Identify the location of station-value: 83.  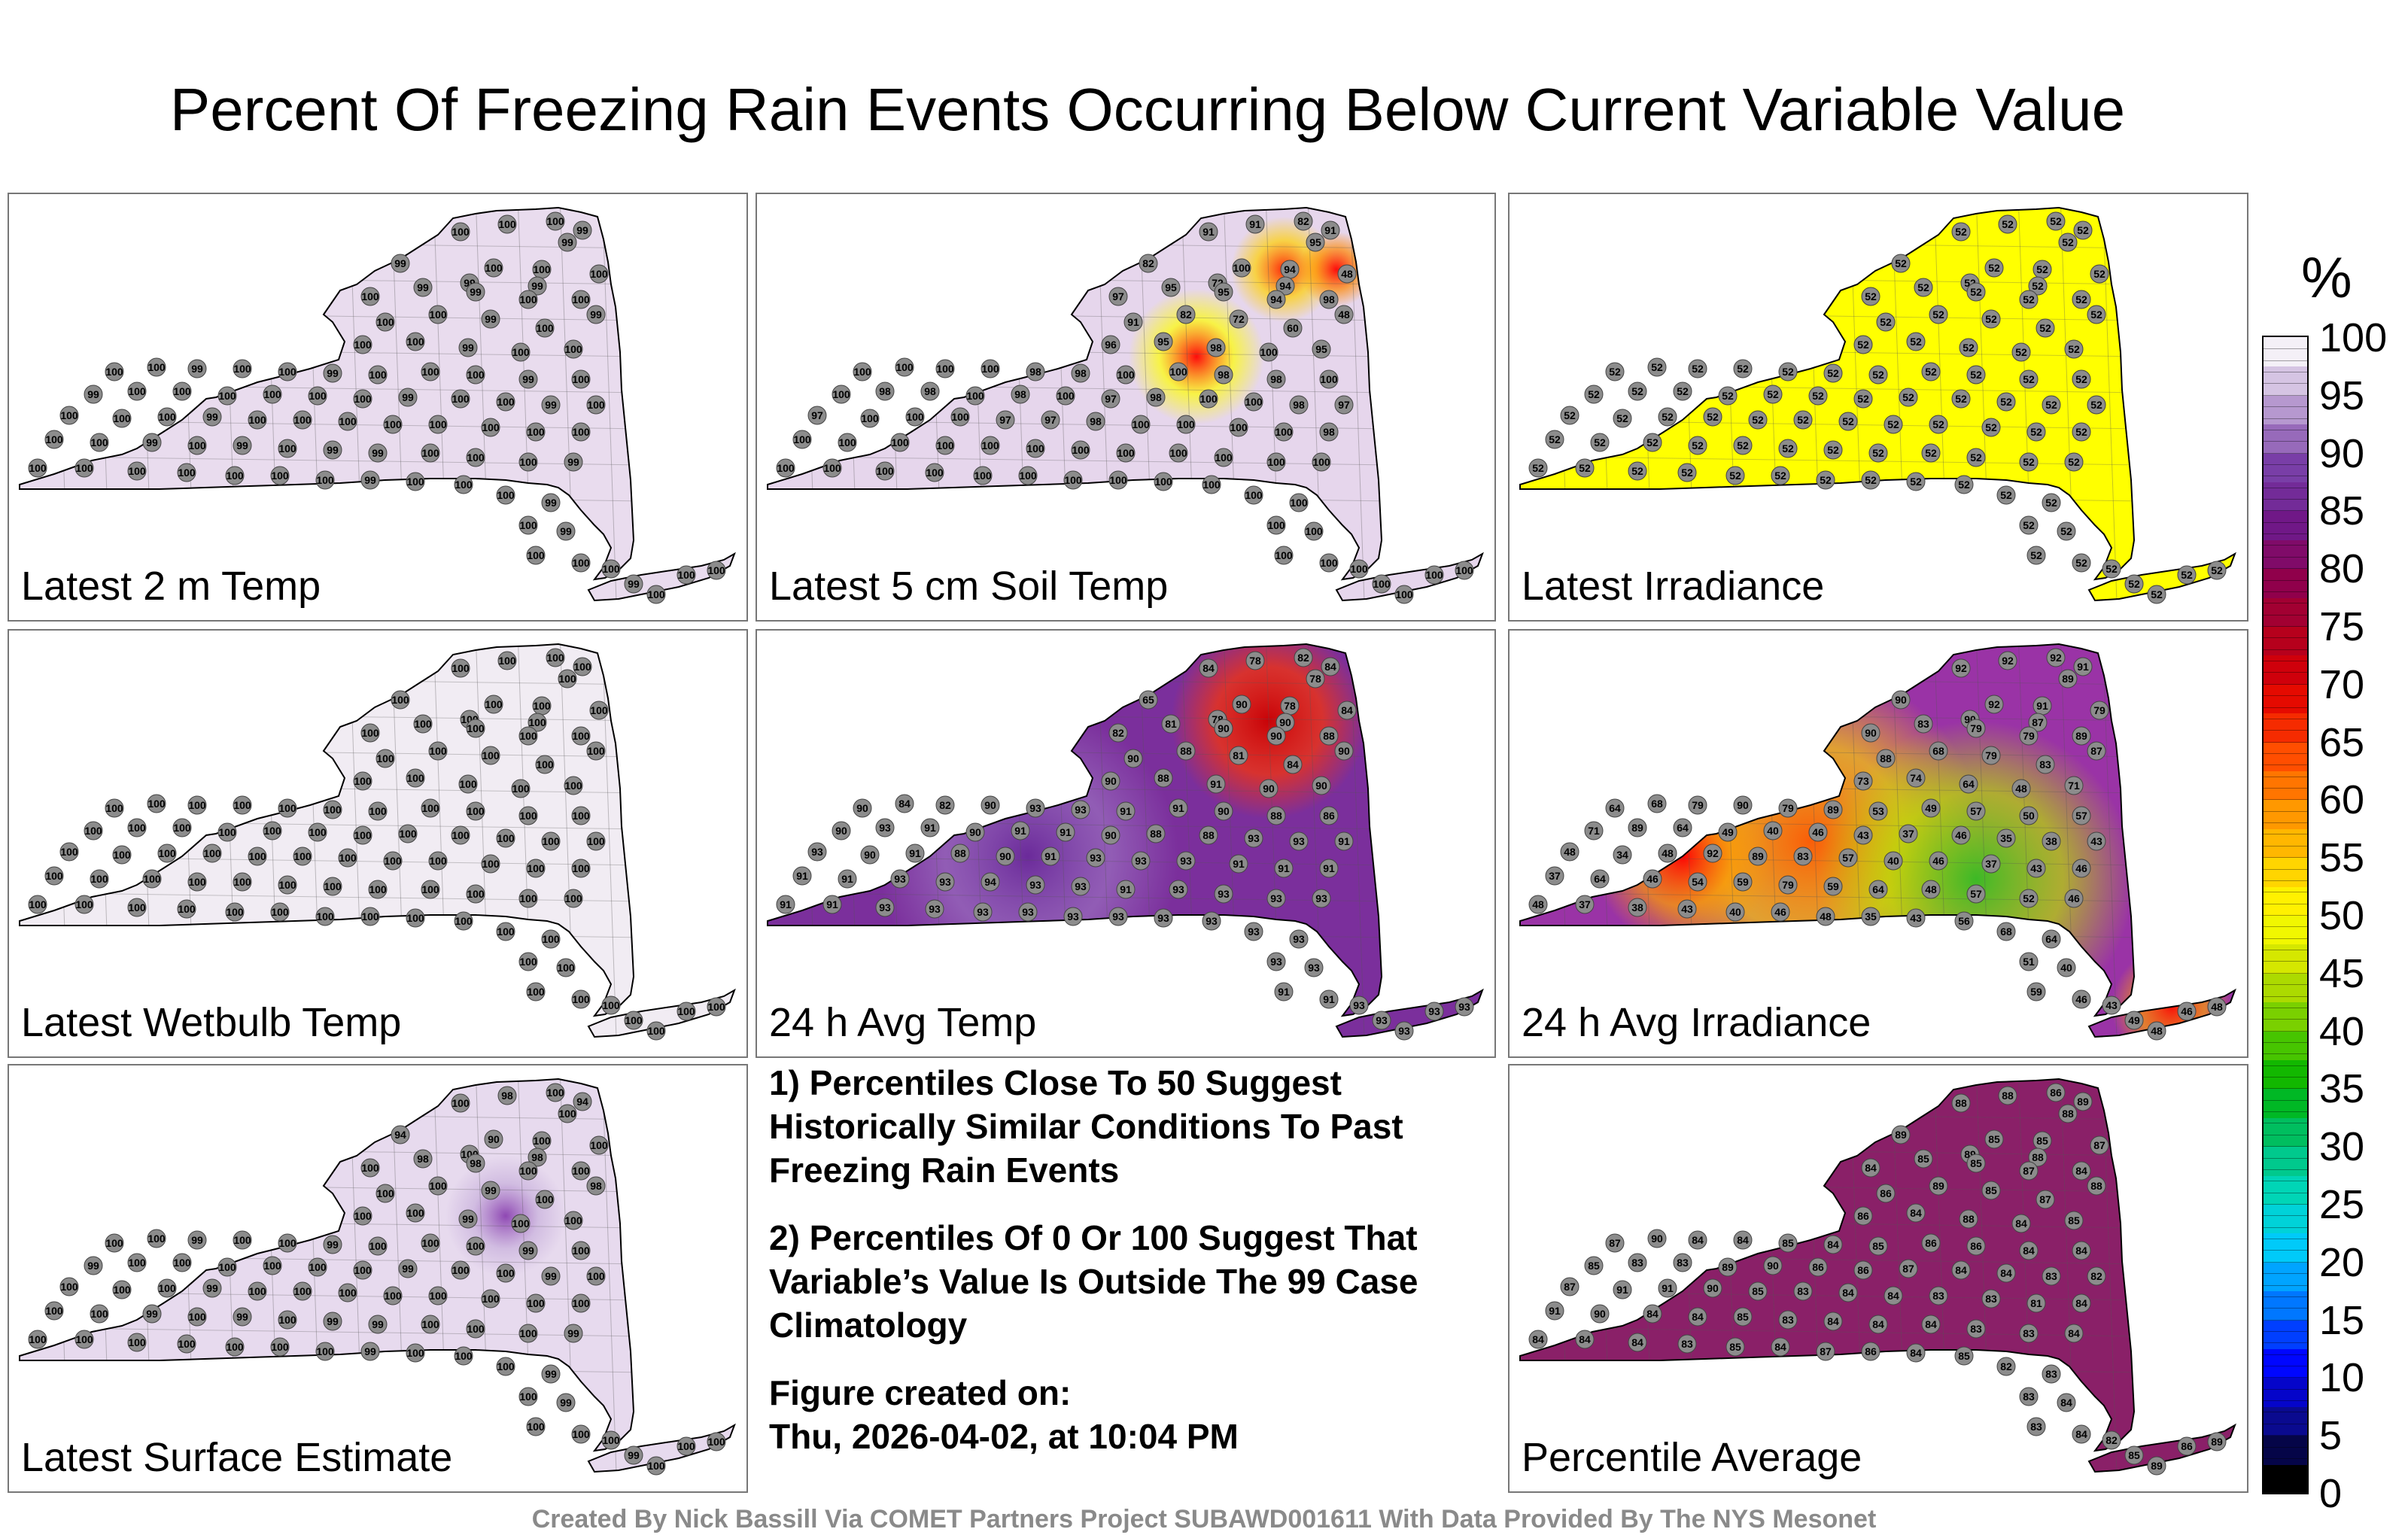
(2051, 1276).